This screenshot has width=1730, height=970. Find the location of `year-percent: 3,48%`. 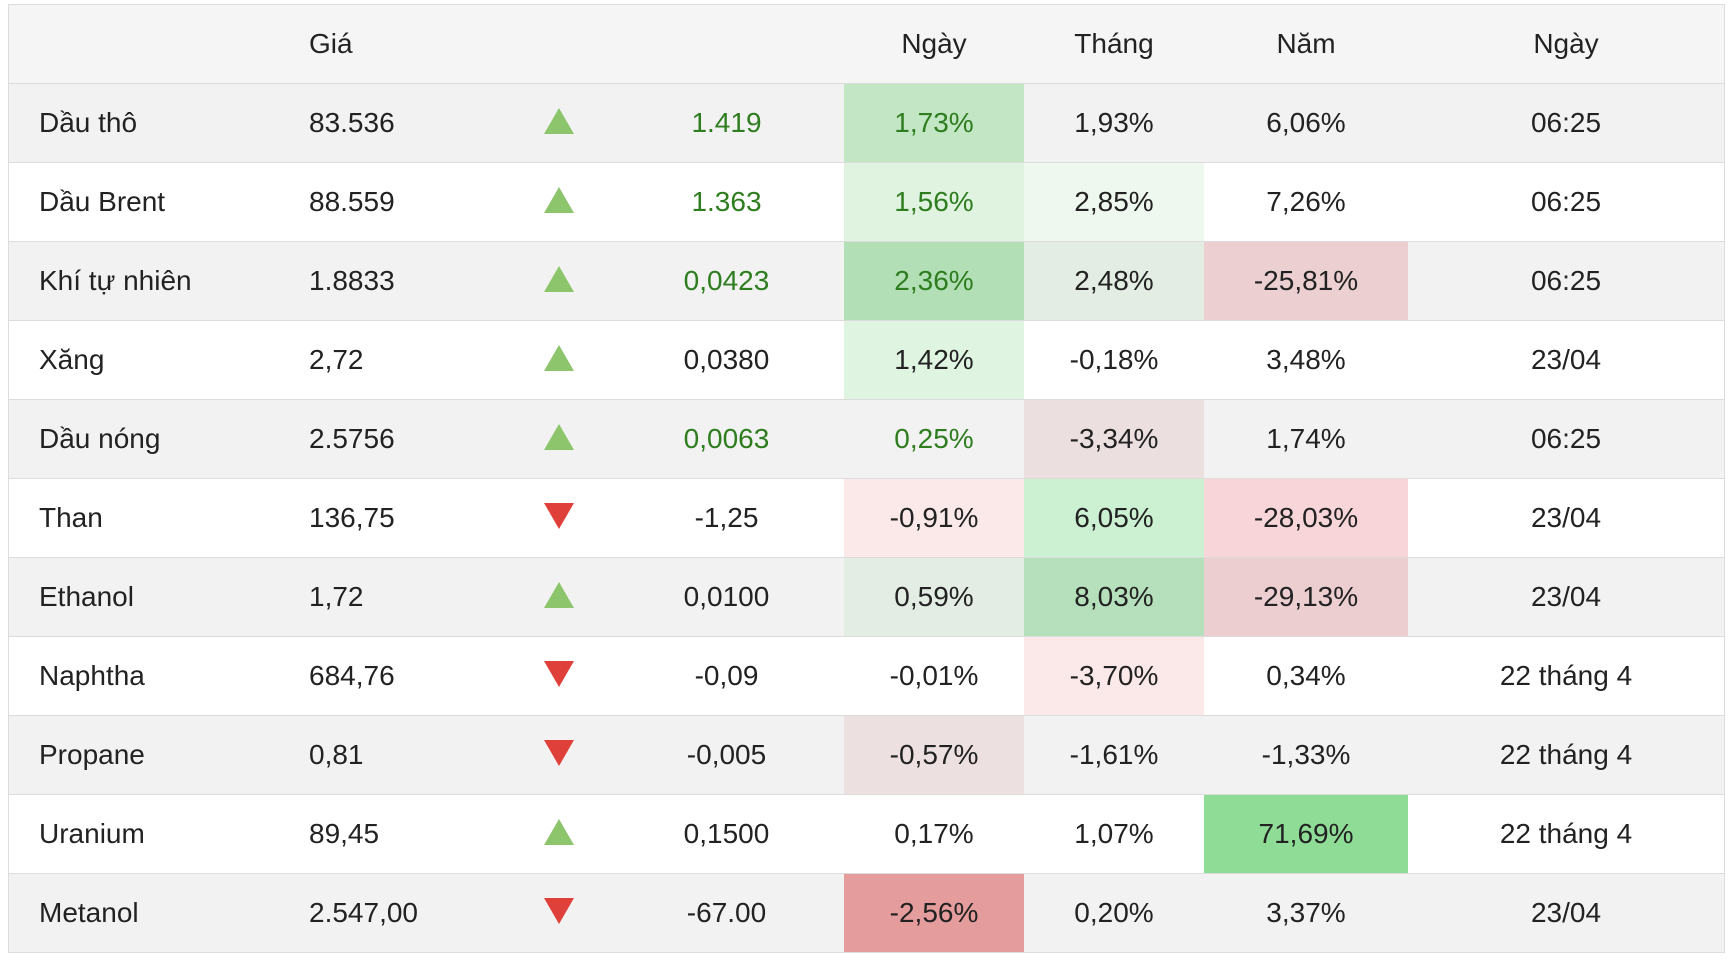

year-percent: 3,48% is located at coordinates (1306, 360).